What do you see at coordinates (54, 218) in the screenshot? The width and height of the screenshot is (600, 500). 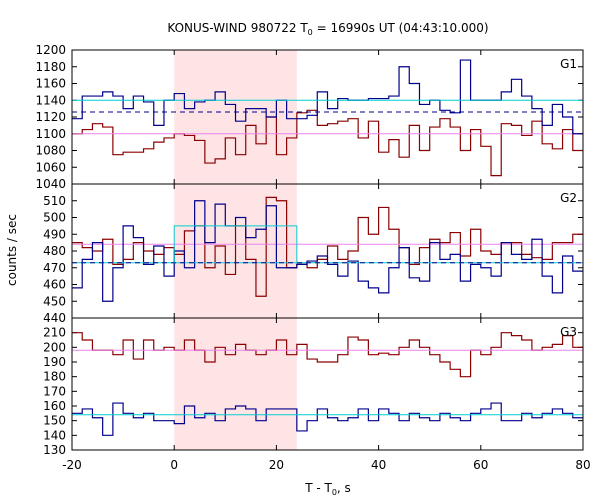 I see `y-tick-label: 500` at bounding box center [54, 218].